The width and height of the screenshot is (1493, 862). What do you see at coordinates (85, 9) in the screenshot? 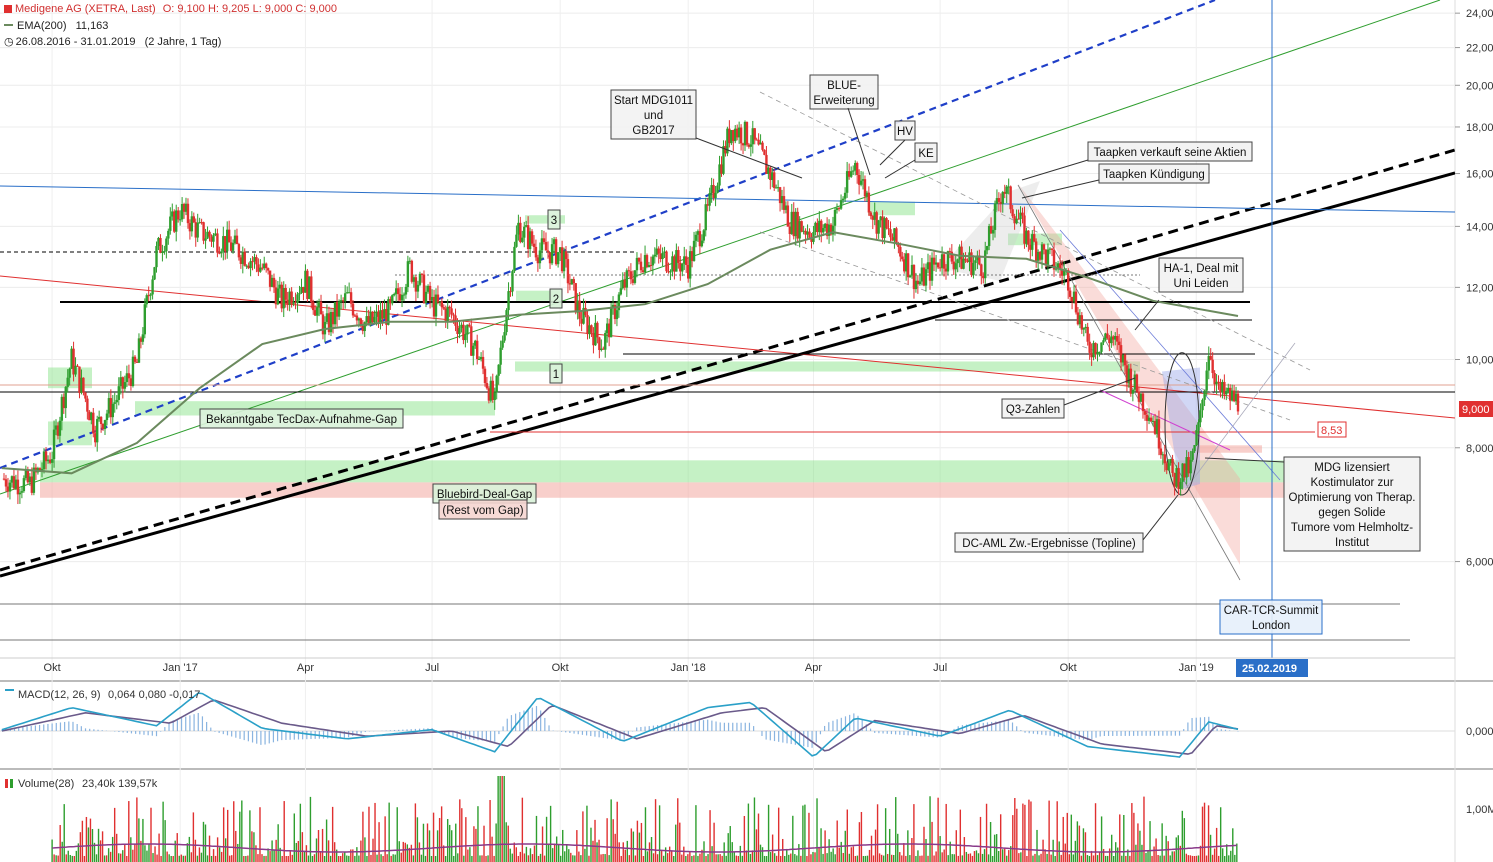
I see `instrument-name: Medigene AG (XETRA, Last)` at bounding box center [85, 9].